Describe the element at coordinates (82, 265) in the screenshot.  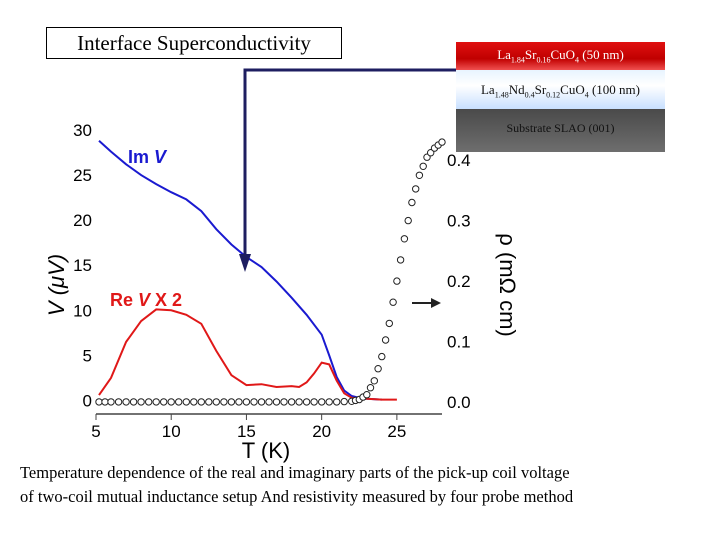
I see `y-tick-label: 15` at that location.